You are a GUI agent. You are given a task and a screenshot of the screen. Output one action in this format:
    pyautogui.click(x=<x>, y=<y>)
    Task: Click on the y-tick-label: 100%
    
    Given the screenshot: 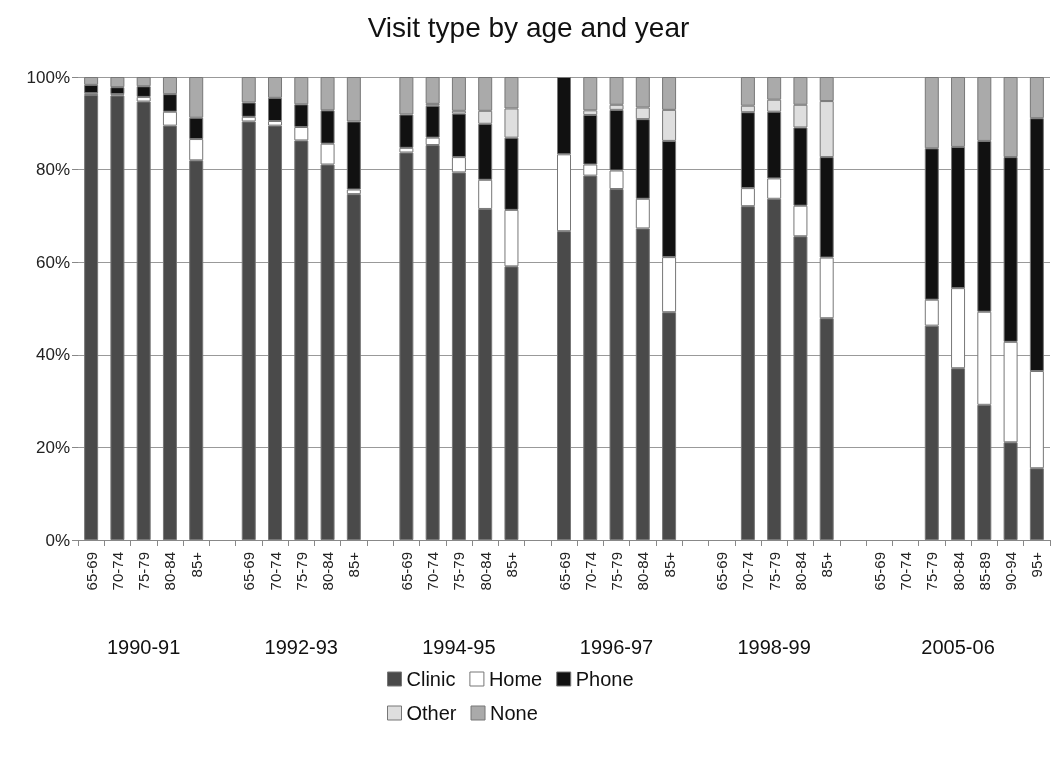 What is the action you would take?
    pyautogui.click(x=48, y=77)
    